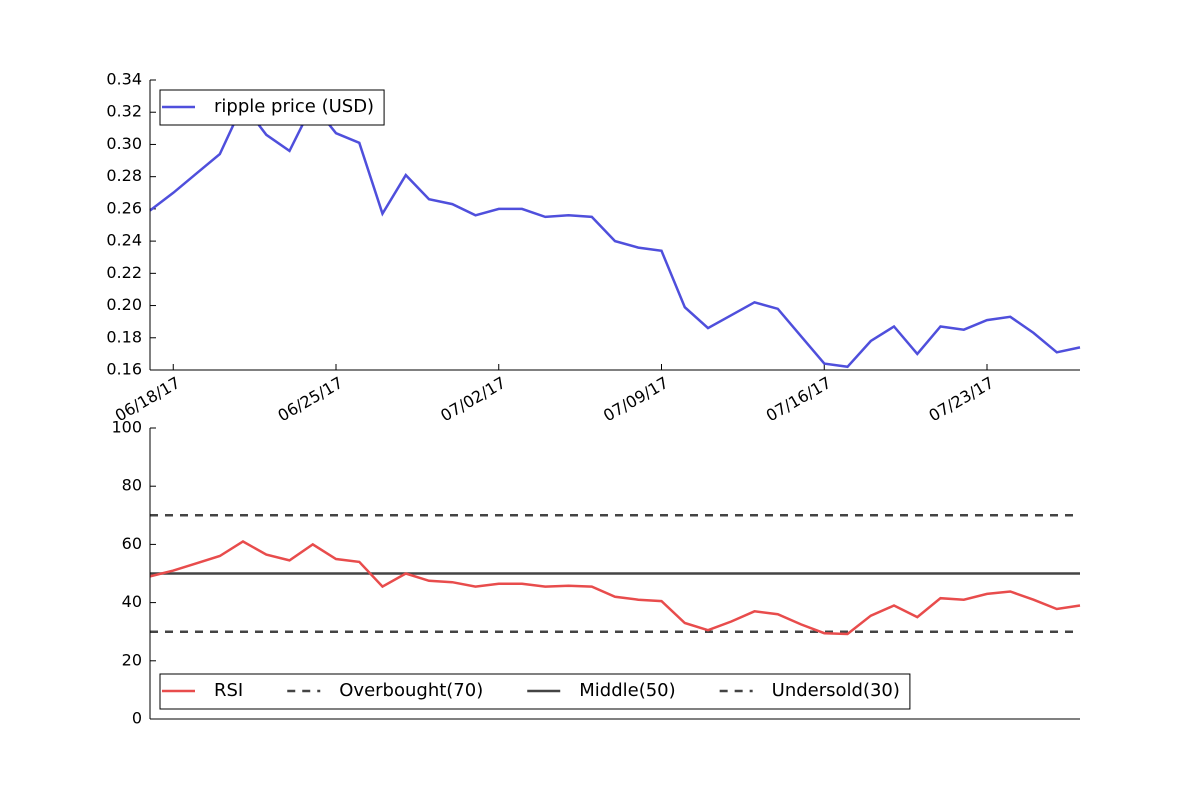 The image size is (1200, 800). Describe the element at coordinates (126, 427) in the screenshot. I see `y-tick-label: 100` at that location.